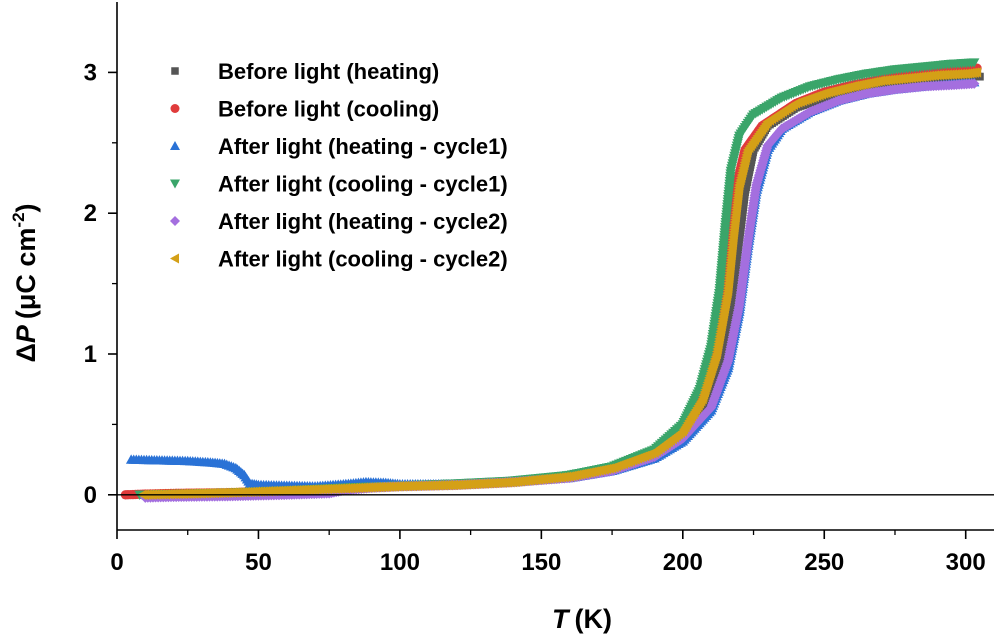 This screenshot has width=997, height=638. I want to click on legend-item: After light (heating - cycle2), so click(339, 221).